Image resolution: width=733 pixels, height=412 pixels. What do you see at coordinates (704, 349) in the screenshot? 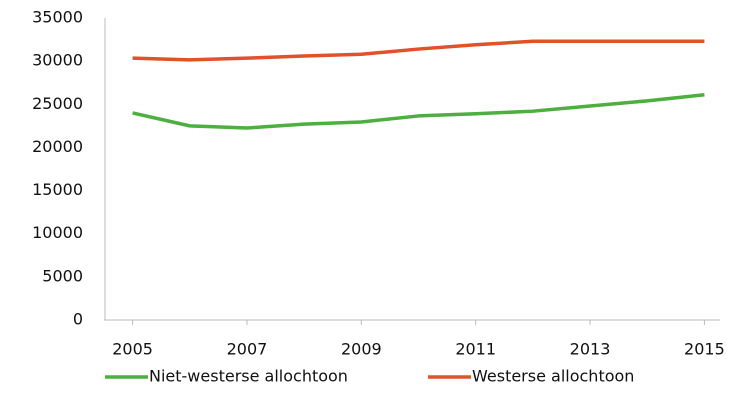
I see `x-tick-label: 2015` at bounding box center [704, 349].